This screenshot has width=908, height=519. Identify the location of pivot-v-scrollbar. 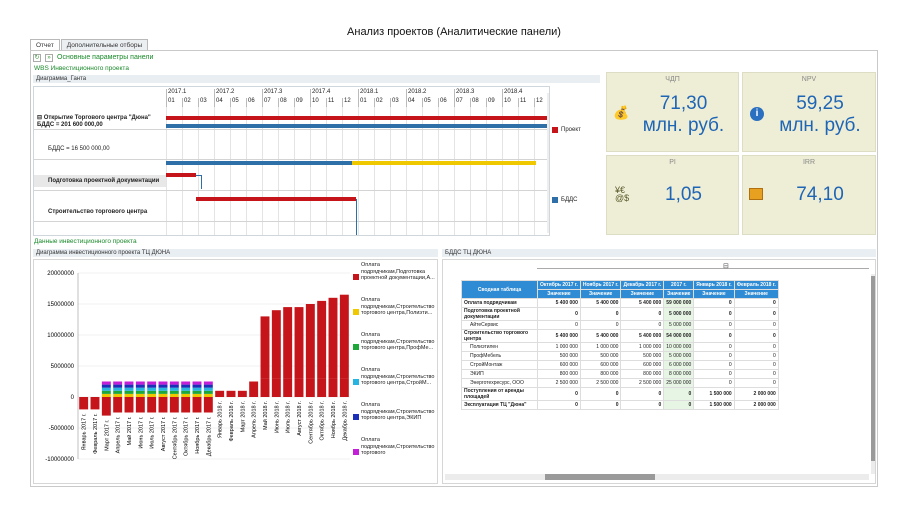
(873, 374).